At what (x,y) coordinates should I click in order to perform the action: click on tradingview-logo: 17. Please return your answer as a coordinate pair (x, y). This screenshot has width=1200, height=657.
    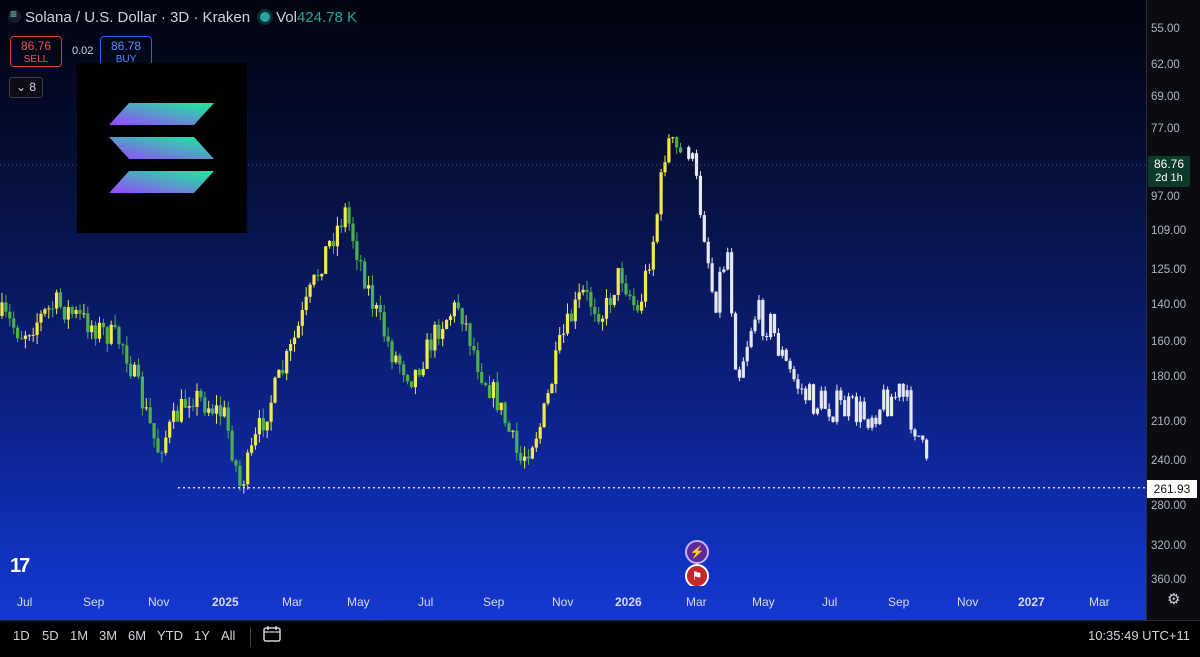
    Looking at the image, I should click on (20, 566).